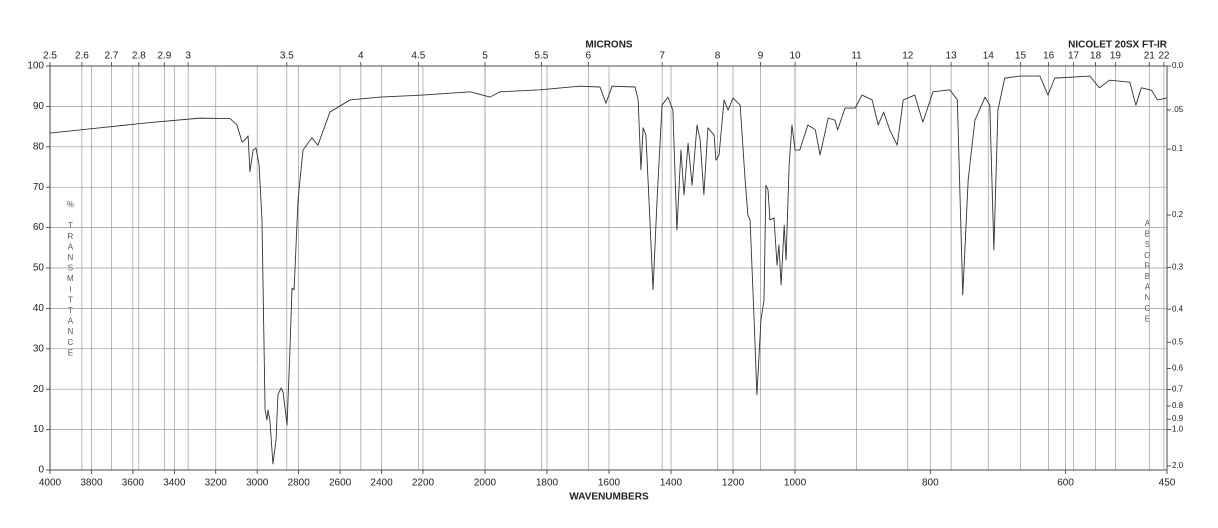 Image resolution: width=1218 pixels, height=528 pixels. I want to click on y2-tick-label: 0.0, so click(1178, 65).